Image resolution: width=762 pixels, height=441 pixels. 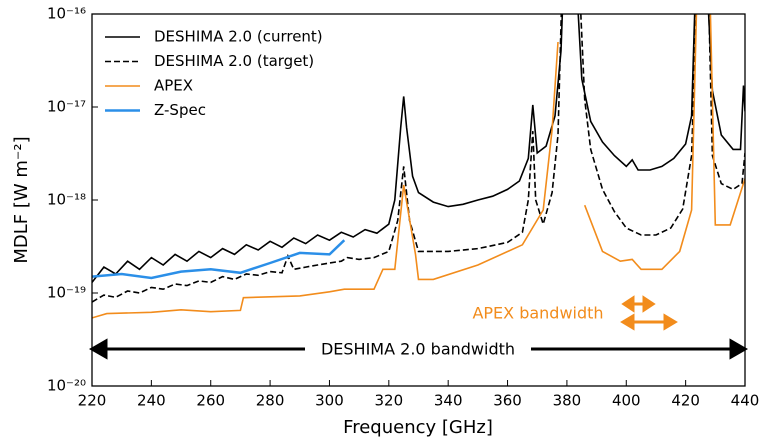 I want to click on annotation: DESHIMA 2.0 bandwidth, so click(x=418, y=349).